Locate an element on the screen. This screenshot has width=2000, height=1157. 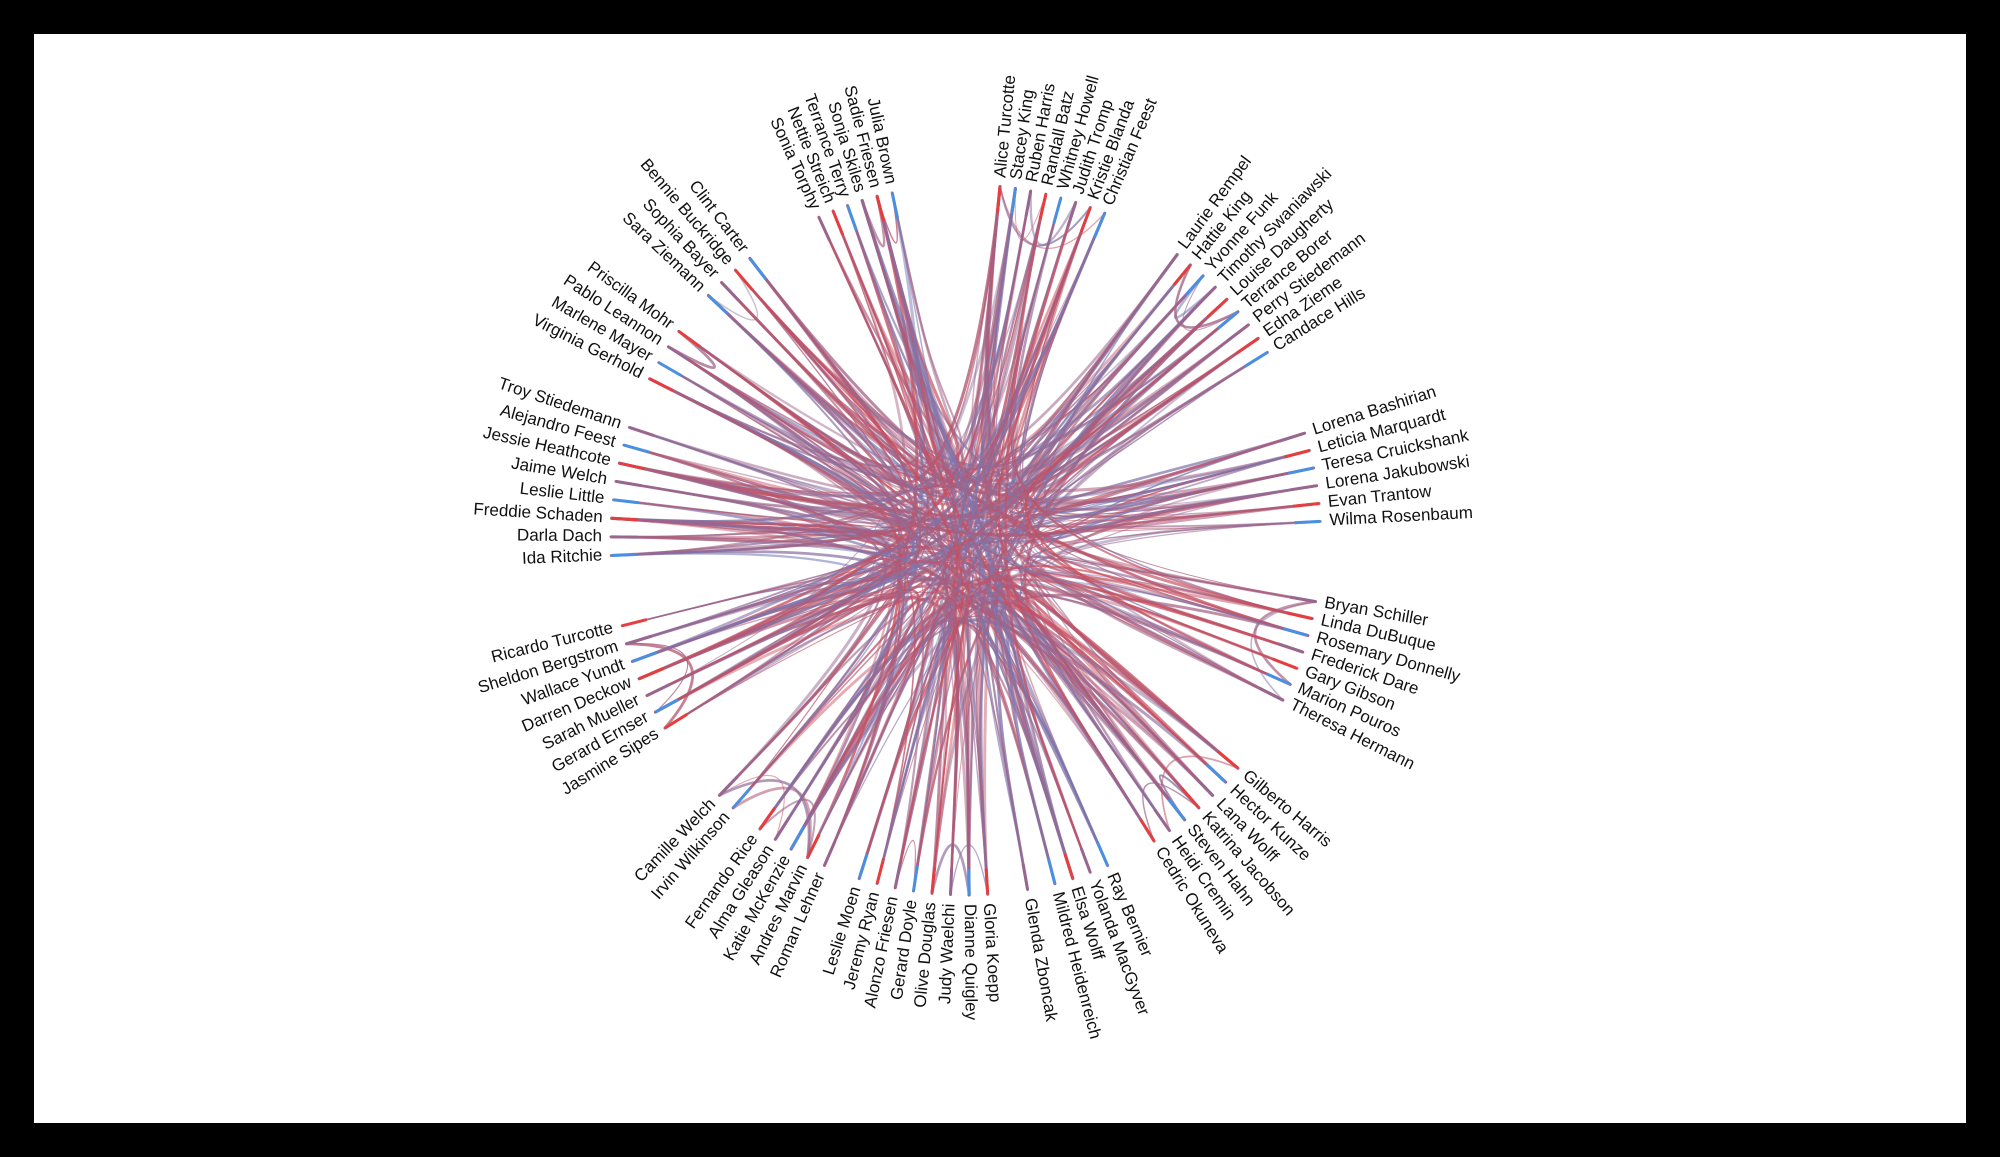
node-tick-lorena-jakubowski is located at coordinates (1304, 488).